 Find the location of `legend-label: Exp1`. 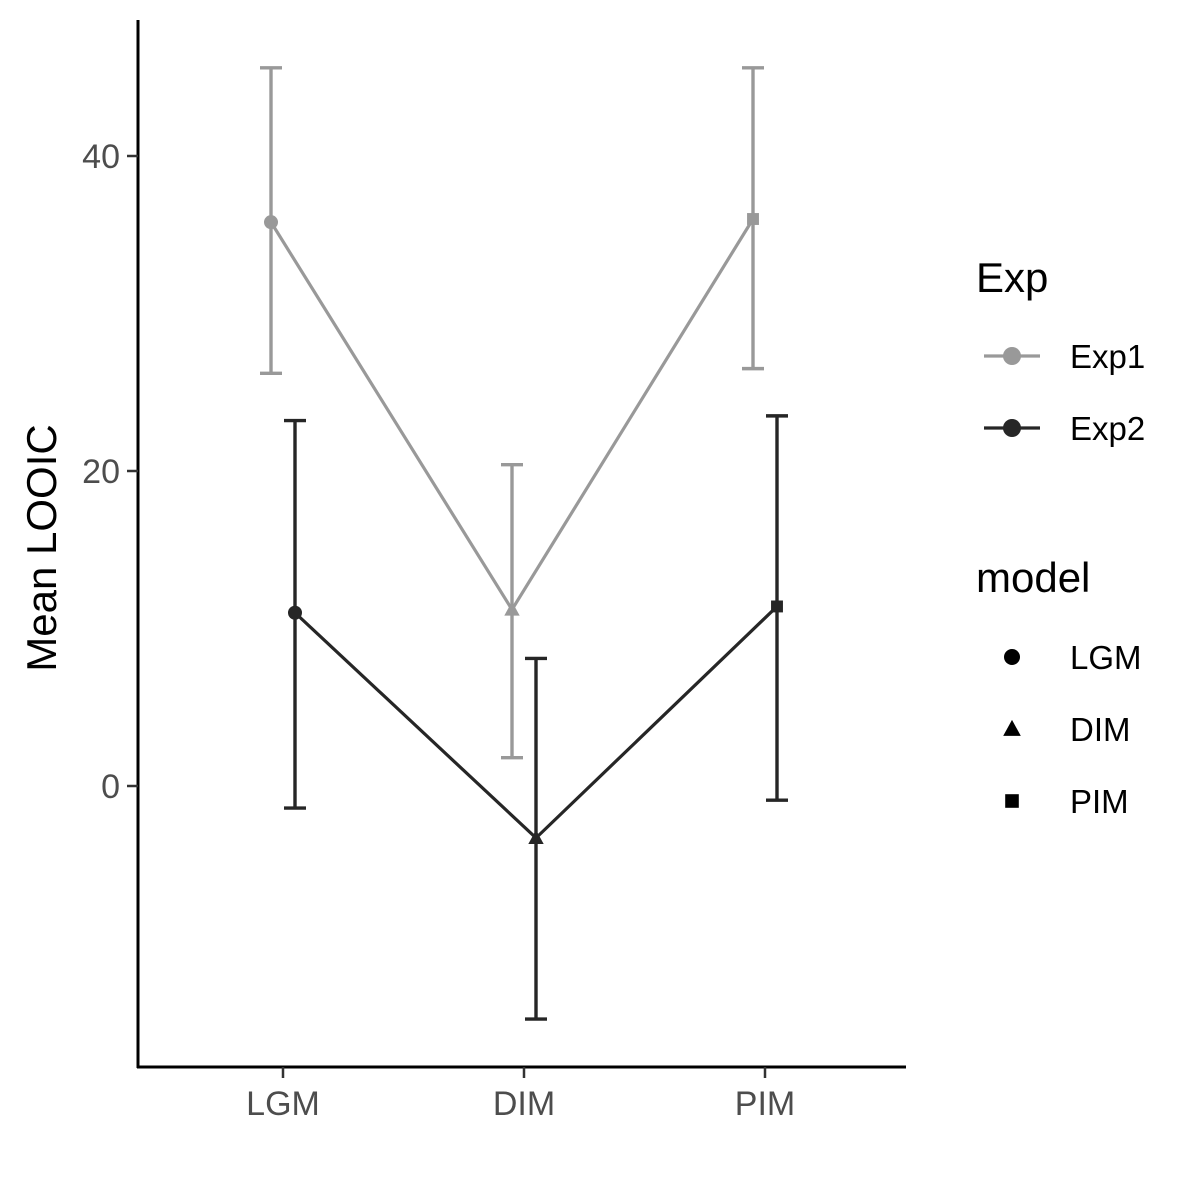

legend-label: Exp1 is located at coordinates (1107, 356).